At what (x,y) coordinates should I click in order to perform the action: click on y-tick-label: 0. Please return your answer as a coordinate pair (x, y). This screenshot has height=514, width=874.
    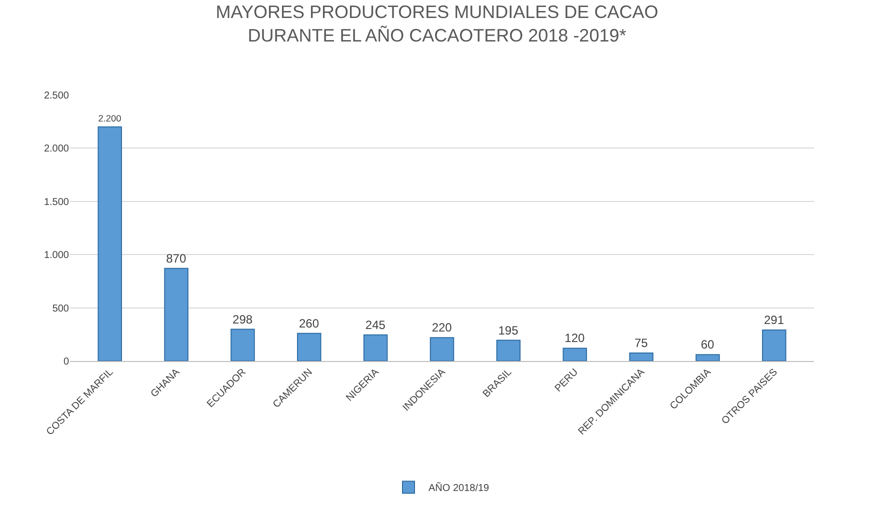
    Looking at the image, I should click on (66, 362).